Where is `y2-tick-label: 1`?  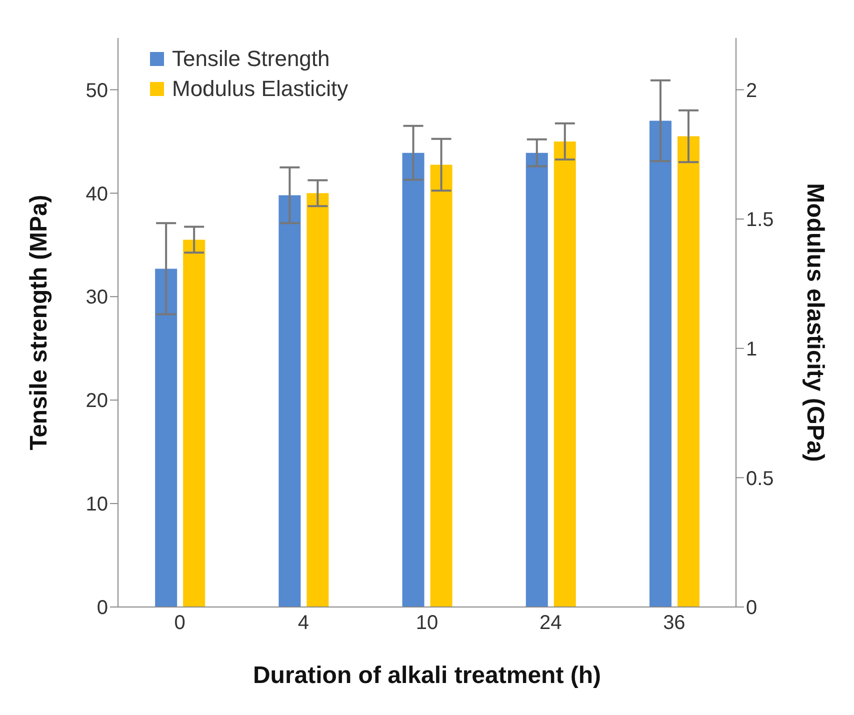
y2-tick-label: 1 is located at coordinates (752, 349).